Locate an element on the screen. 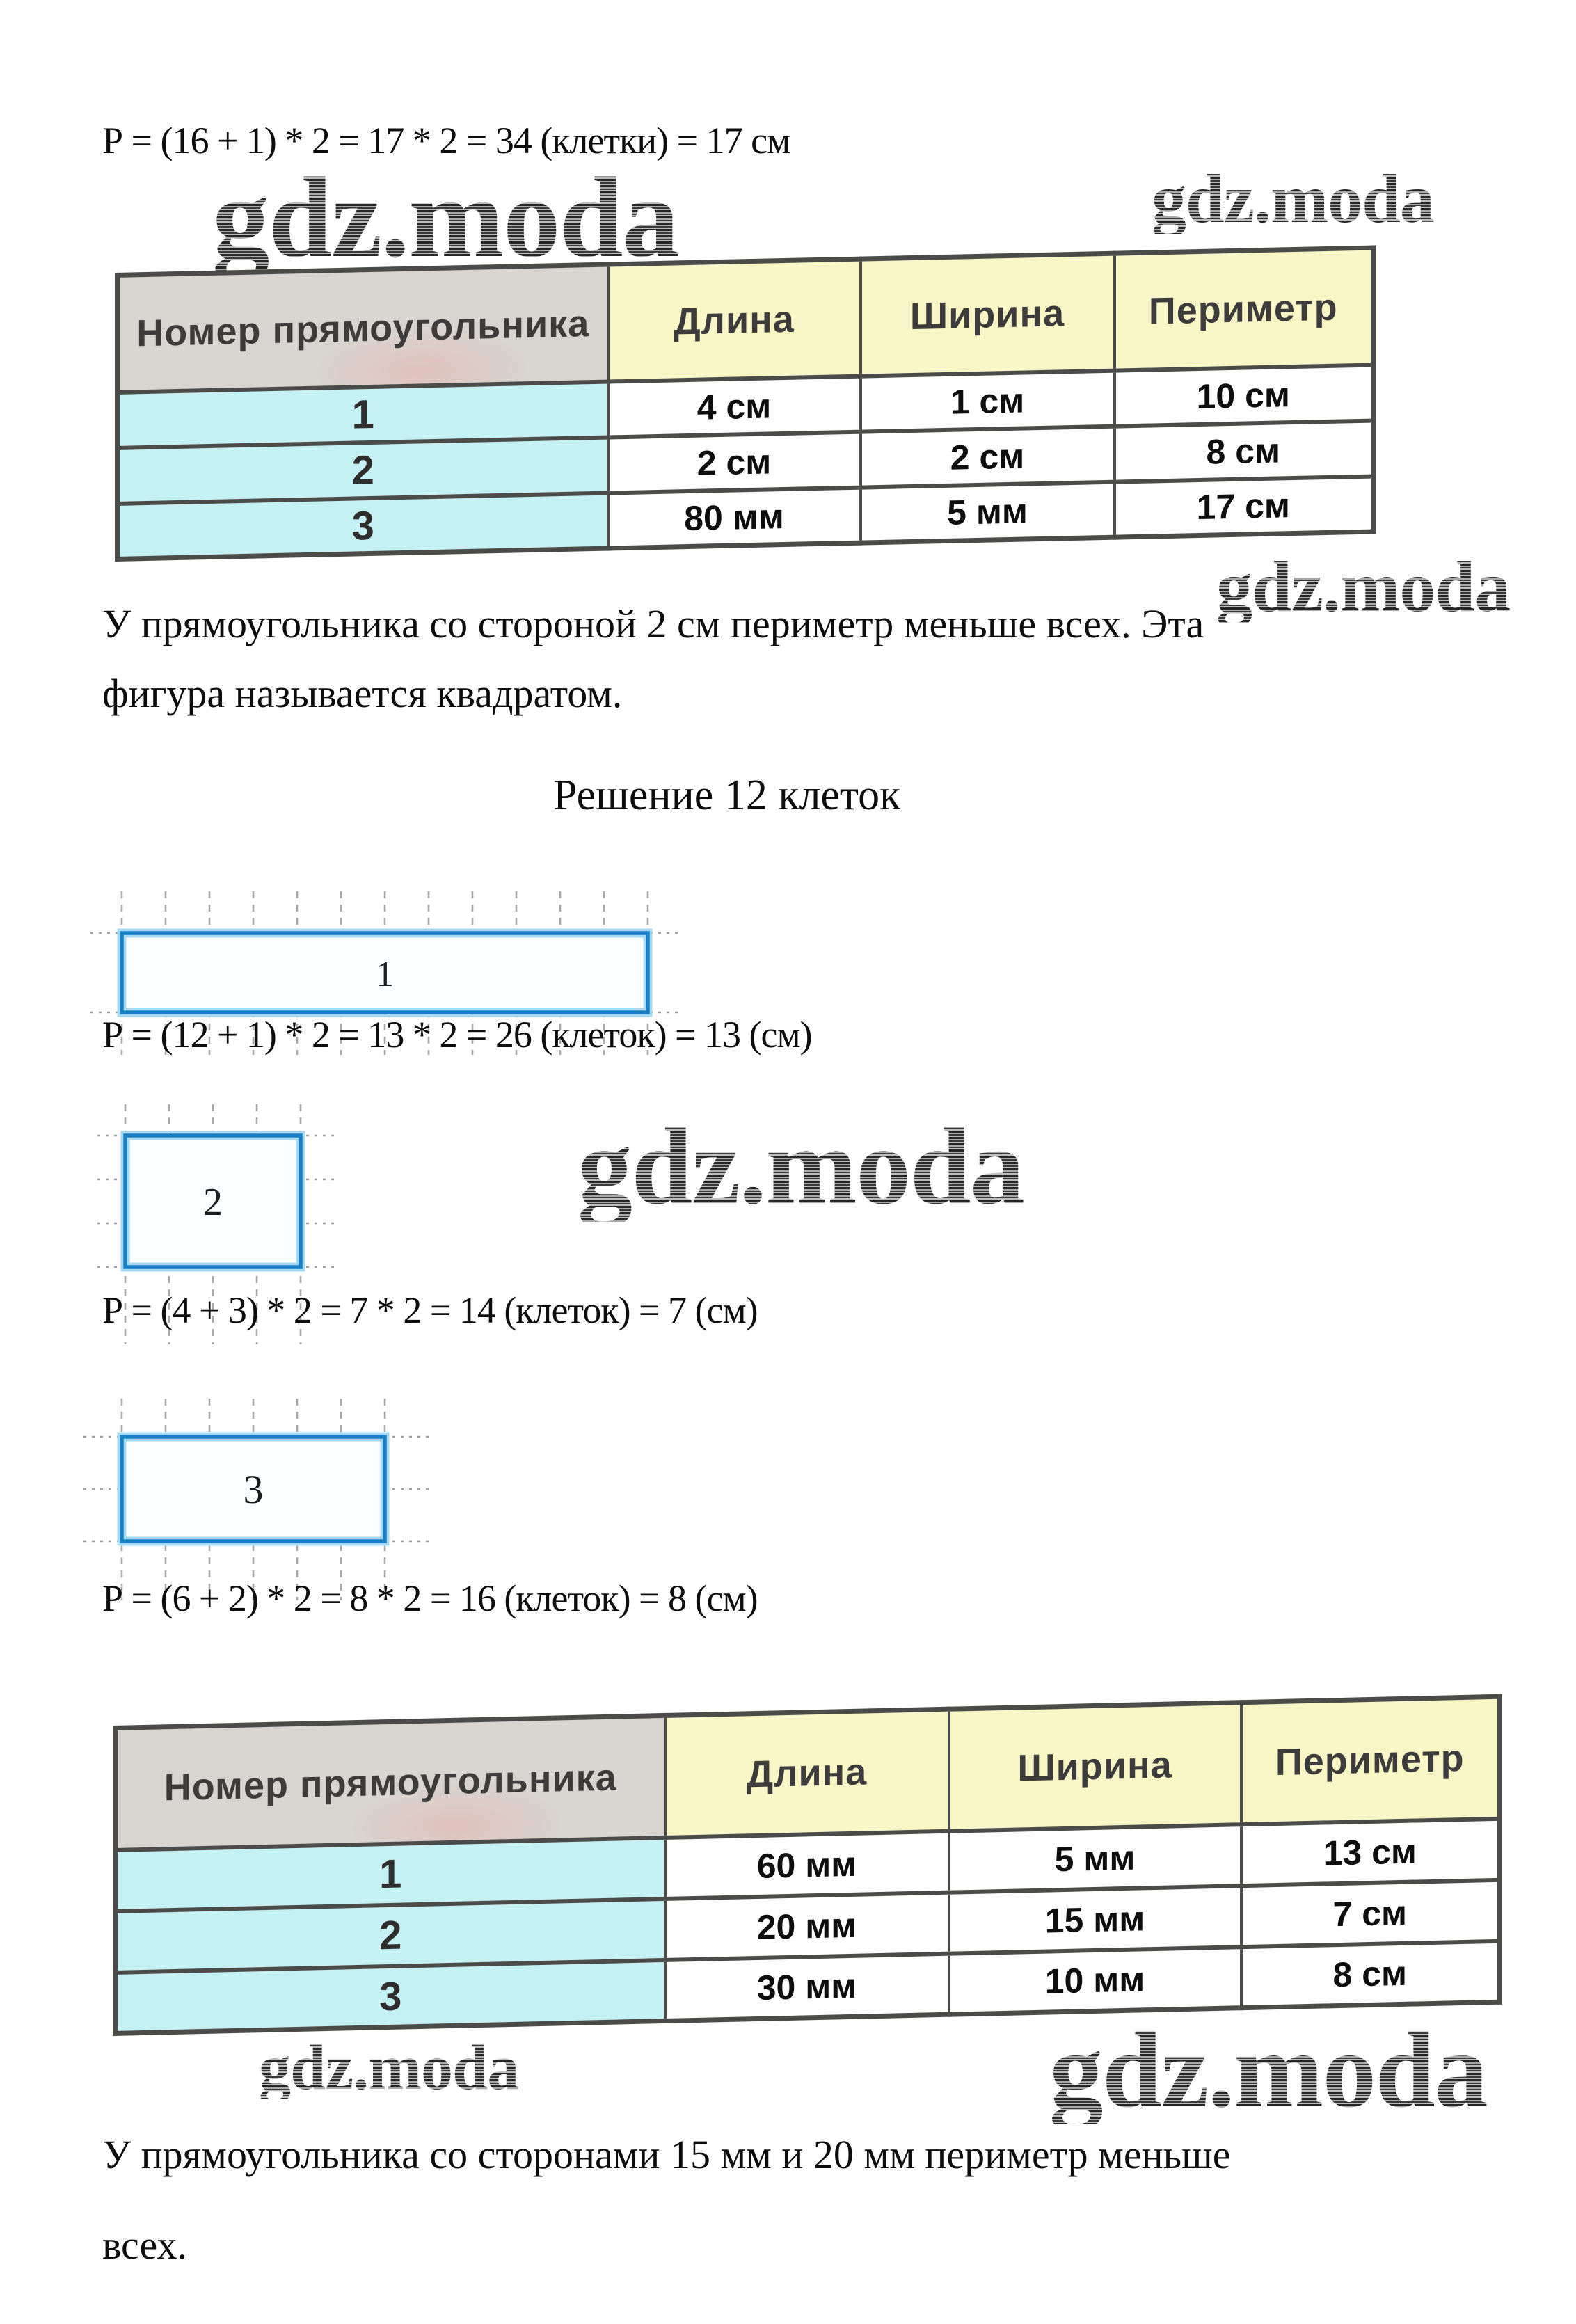  figure-rectangle-2: 2 is located at coordinates (215, 1224).